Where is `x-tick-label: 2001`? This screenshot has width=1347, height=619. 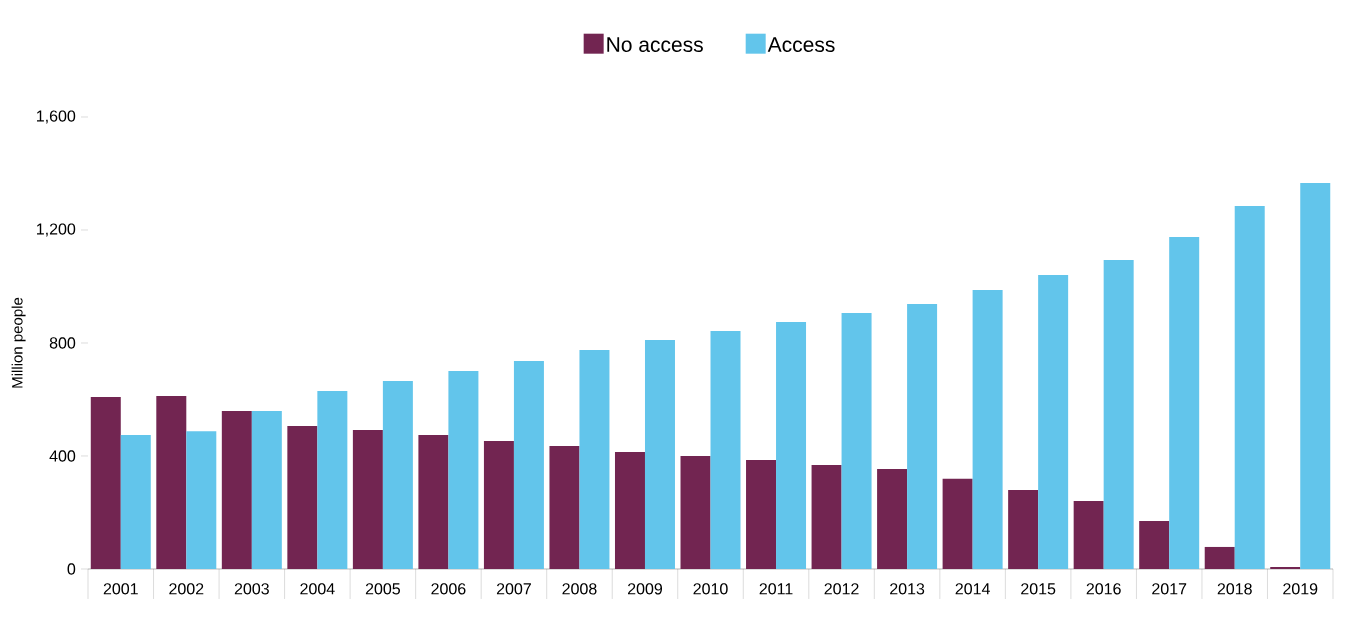
x-tick-label: 2001 is located at coordinates (120, 589).